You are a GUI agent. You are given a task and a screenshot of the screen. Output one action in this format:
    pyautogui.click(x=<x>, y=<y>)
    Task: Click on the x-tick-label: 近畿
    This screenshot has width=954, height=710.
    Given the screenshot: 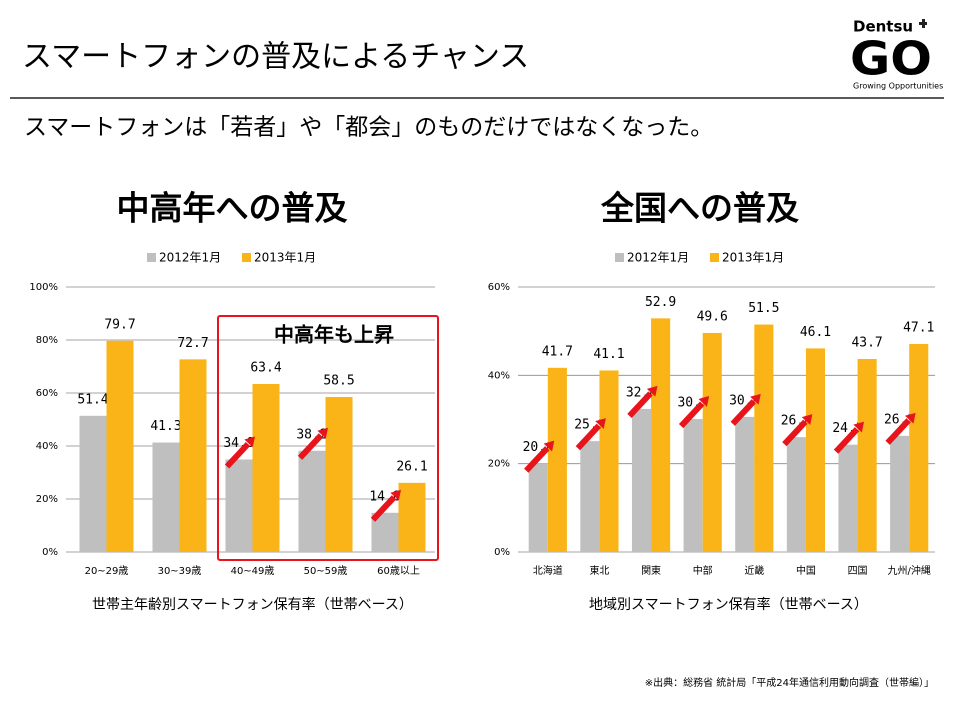 What is the action you would take?
    pyautogui.click(x=754, y=570)
    